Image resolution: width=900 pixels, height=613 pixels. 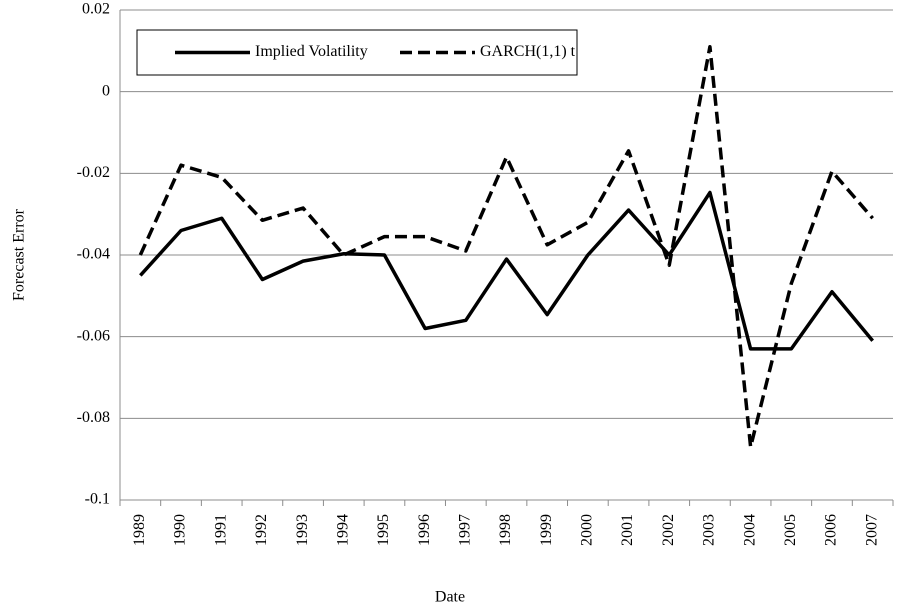 I want to click on y-tick-label: 0, so click(x=106, y=90).